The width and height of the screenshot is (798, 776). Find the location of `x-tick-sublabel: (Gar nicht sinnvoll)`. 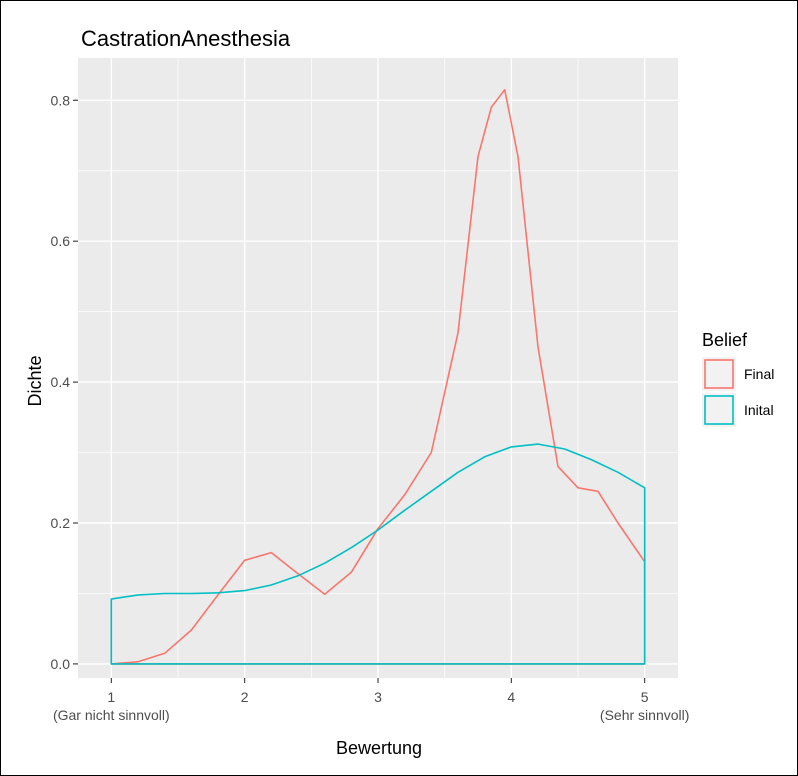

x-tick-sublabel: (Gar nicht sinnvoll) is located at coordinates (111, 715).